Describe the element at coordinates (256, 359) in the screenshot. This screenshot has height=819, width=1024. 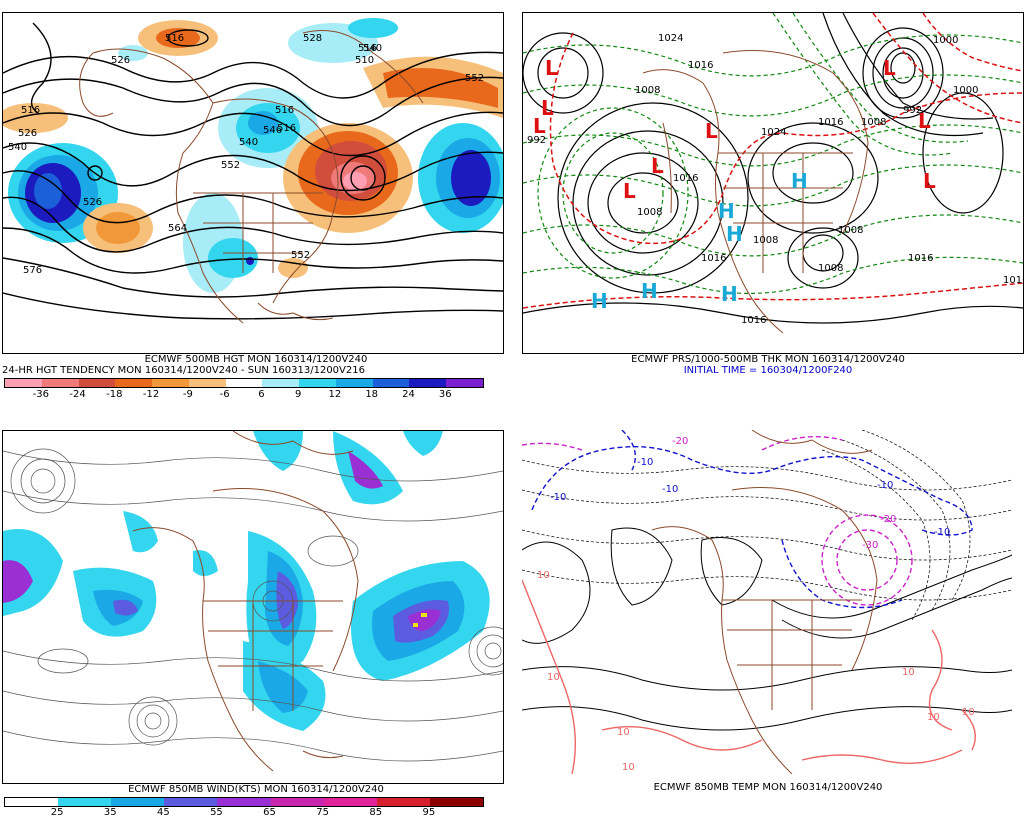
I see `caption-line-1: ECMWF 500MB HGT MON 160314/1200V240` at that location.